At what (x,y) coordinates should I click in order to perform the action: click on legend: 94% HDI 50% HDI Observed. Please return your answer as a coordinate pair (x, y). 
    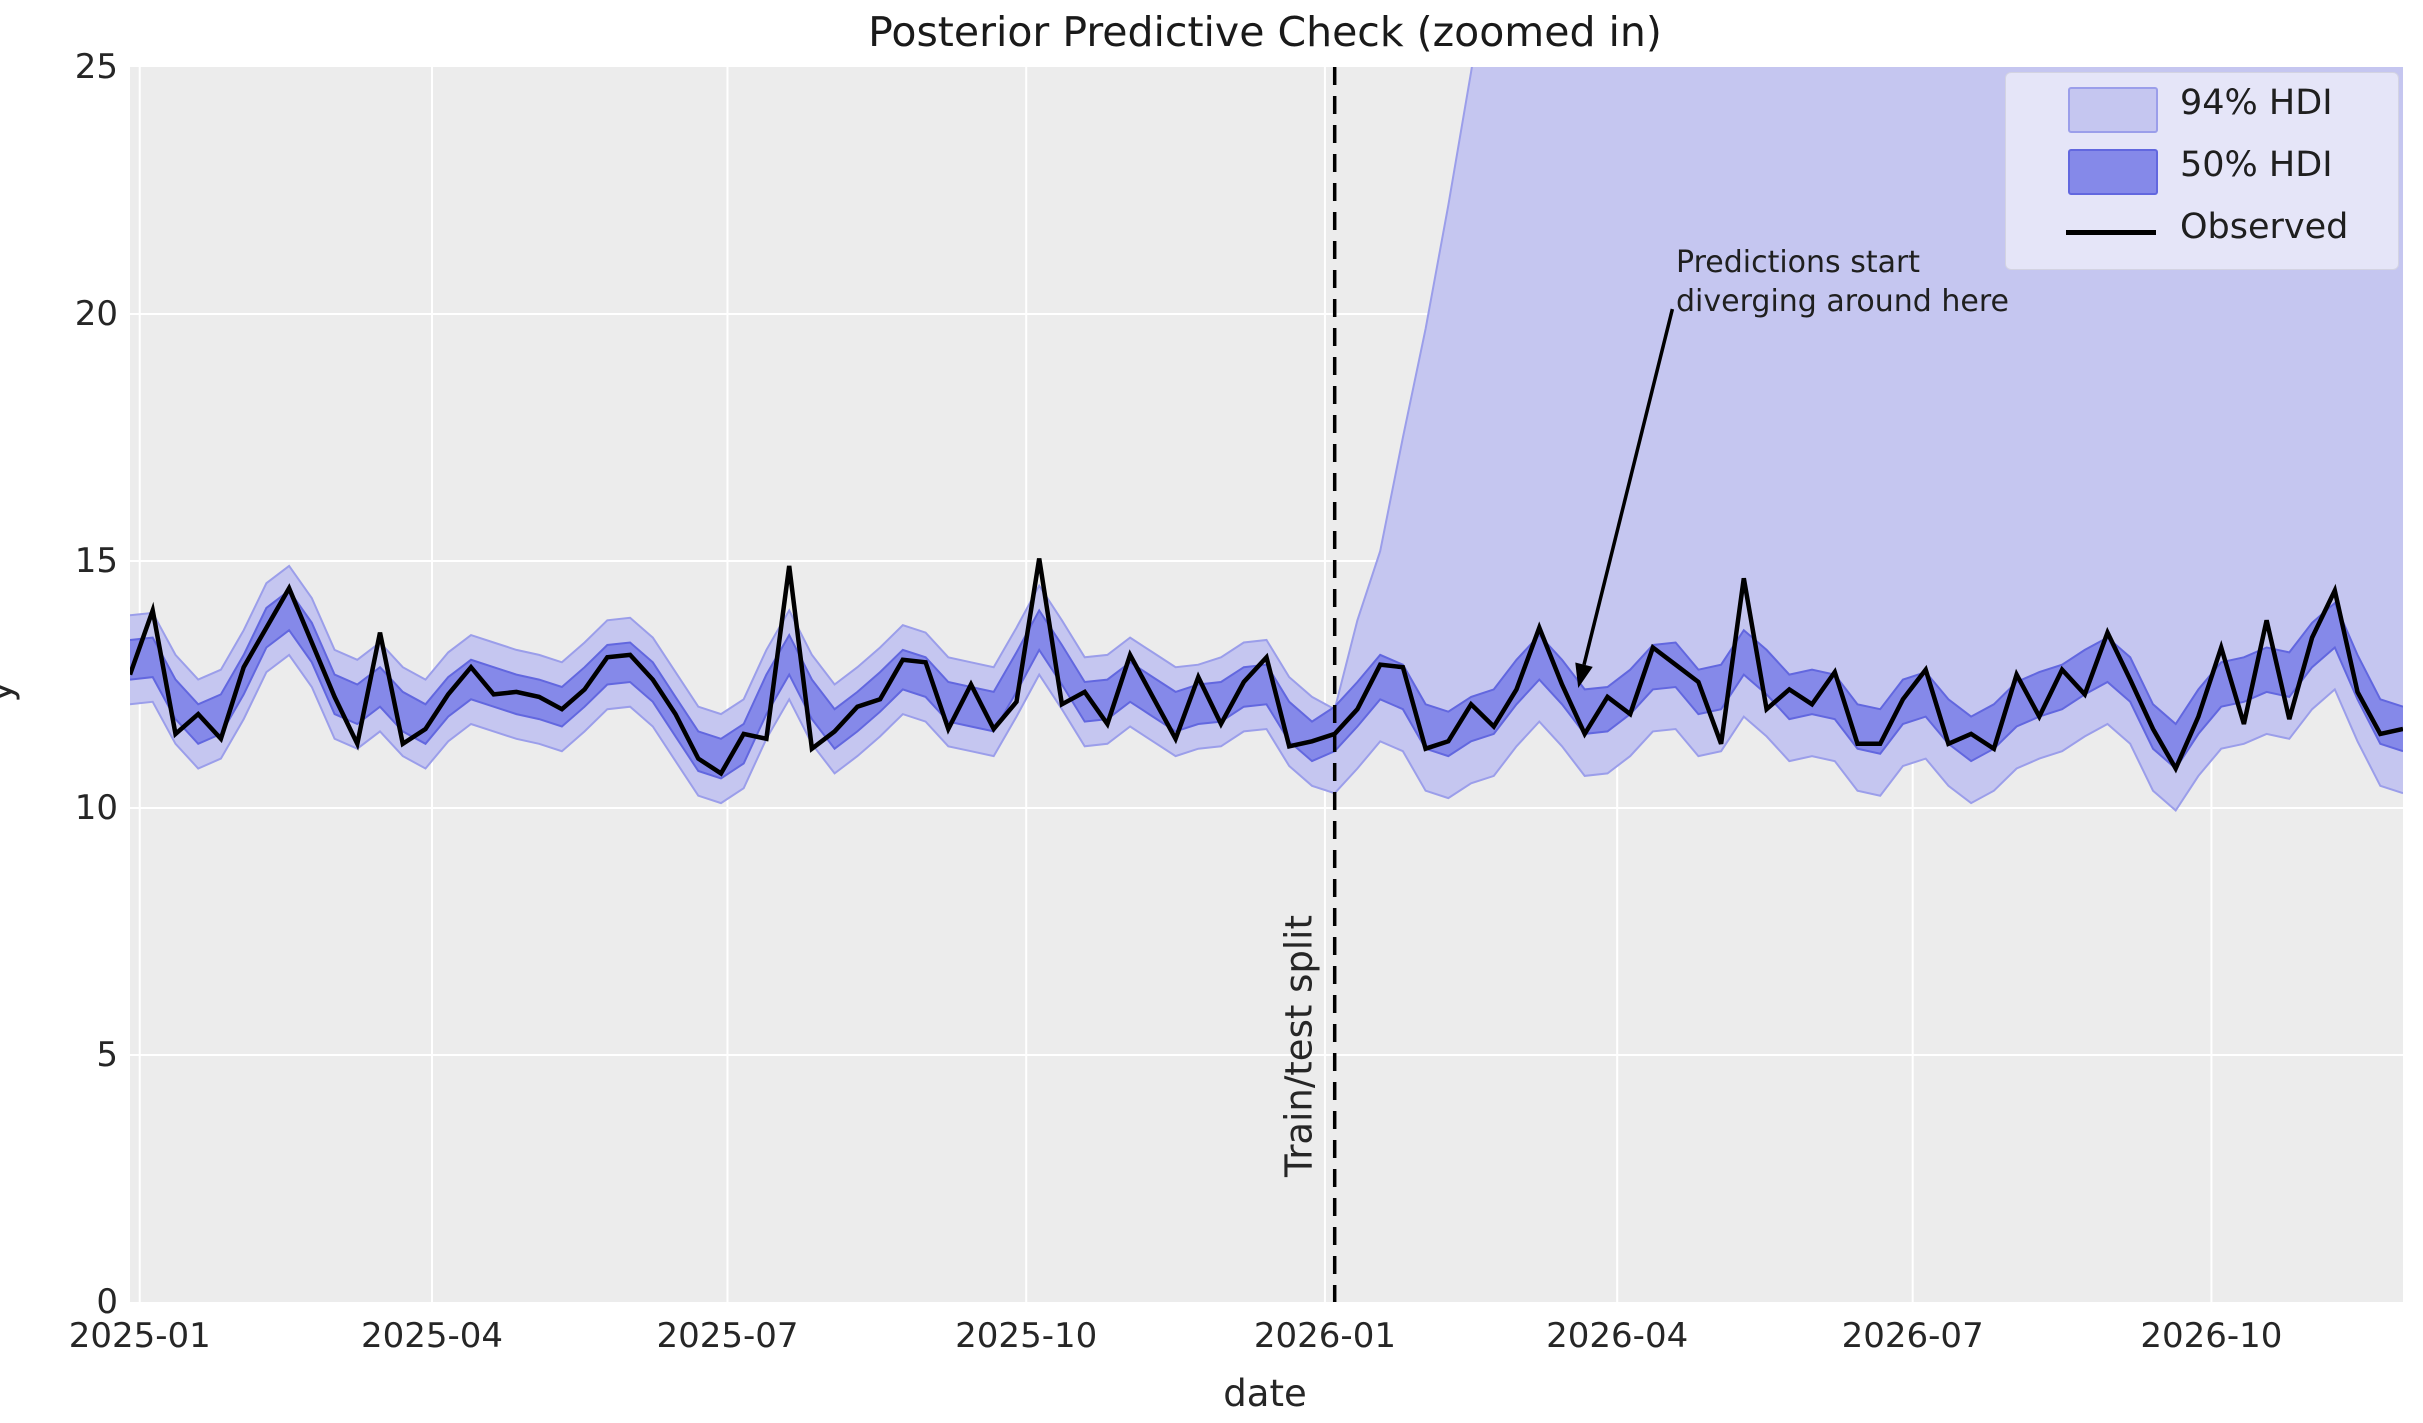
    Looking at the image, I should click on (2202, 171).